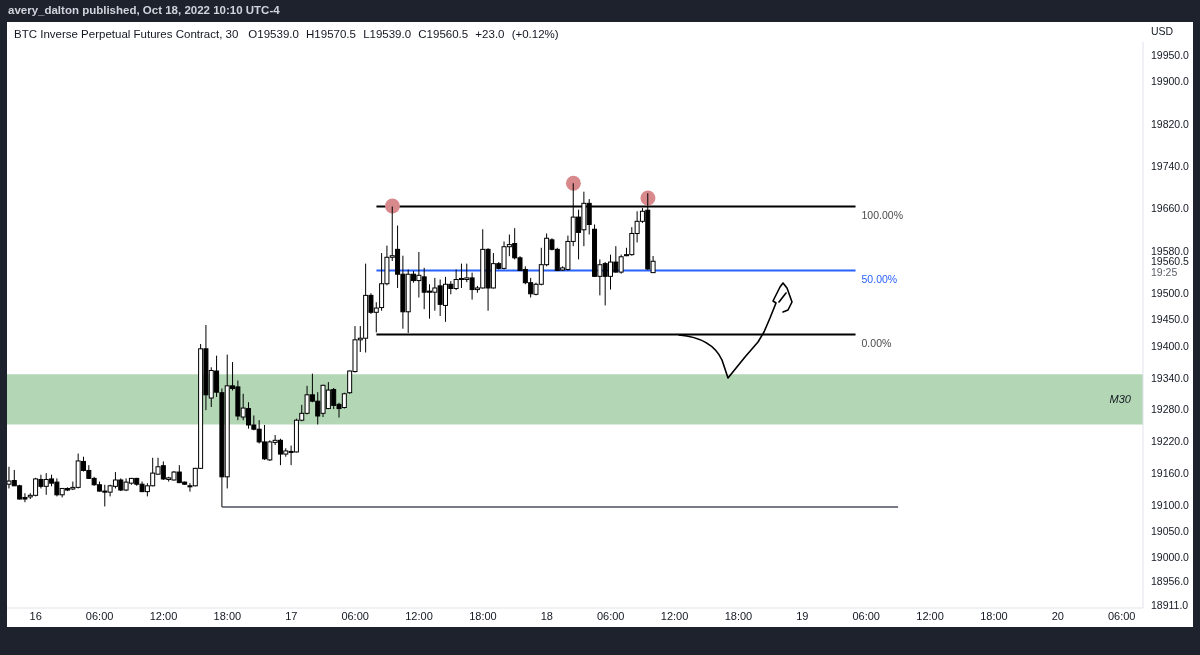  I want to click on x-tick-label: 20, so click(1057, 615).